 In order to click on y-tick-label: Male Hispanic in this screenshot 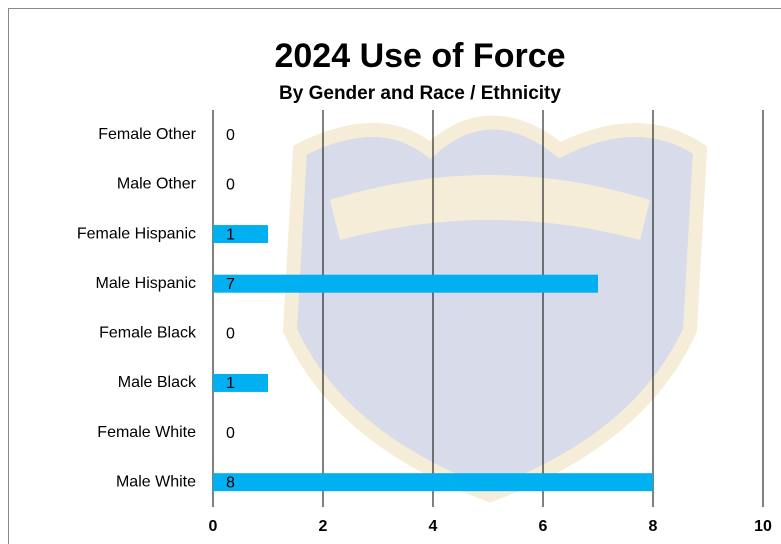, I will do `click(146, 283)`.